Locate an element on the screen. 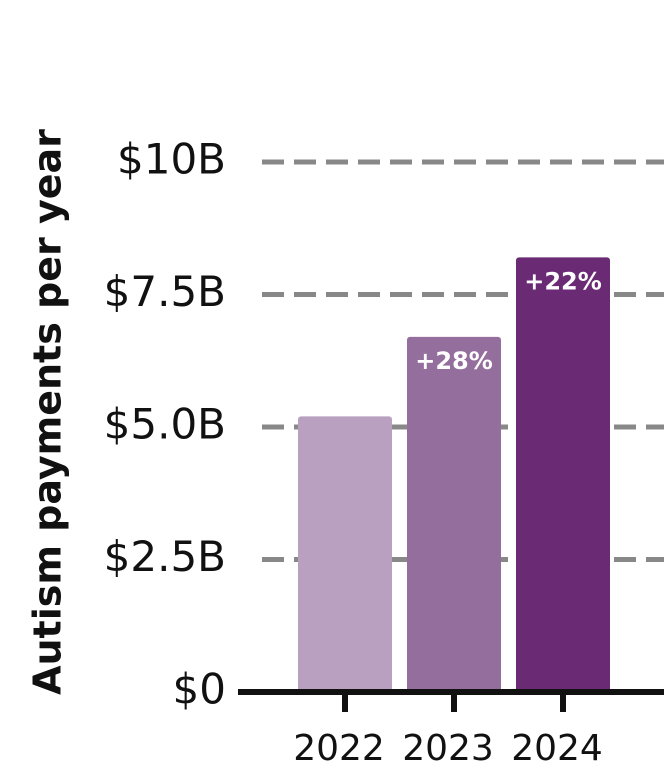 Image resolution: width=664 pixels, height=767 pixels. bar-label: +22% is located at coordinates (563, 281).